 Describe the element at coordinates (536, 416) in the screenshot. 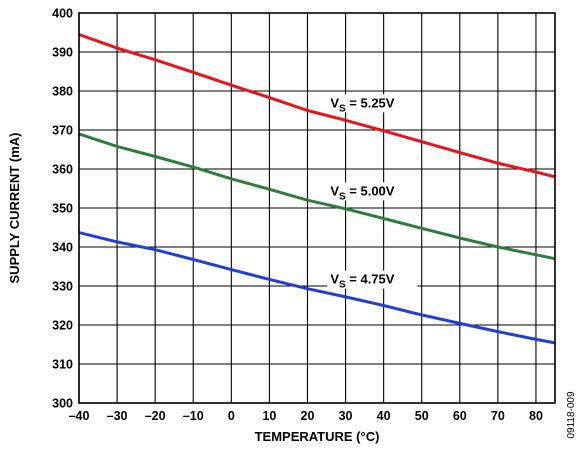

I see `x-tick-label: 80` at that location.